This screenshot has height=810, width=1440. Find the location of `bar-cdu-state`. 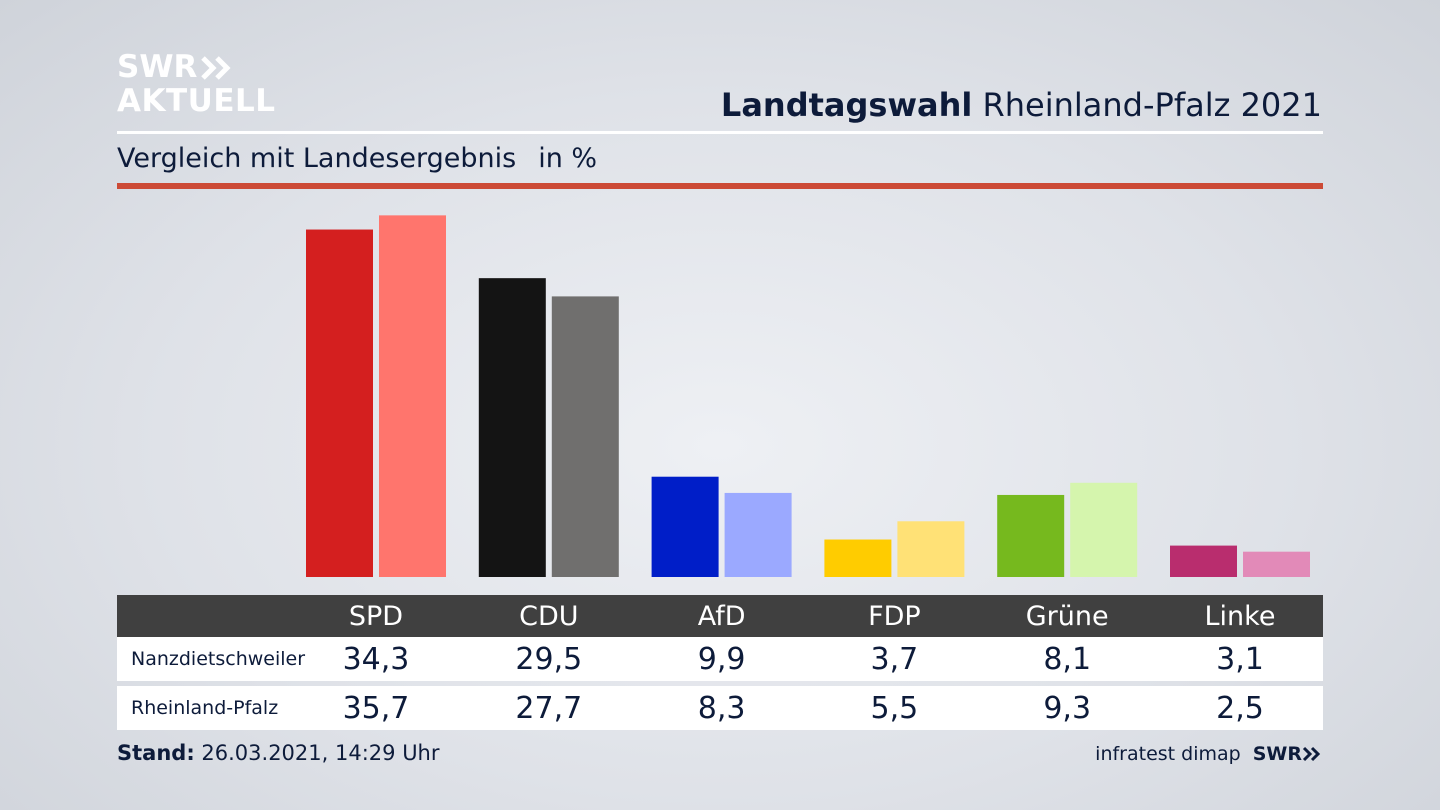

bar-cdu-state is located at coordinates (585, 436).